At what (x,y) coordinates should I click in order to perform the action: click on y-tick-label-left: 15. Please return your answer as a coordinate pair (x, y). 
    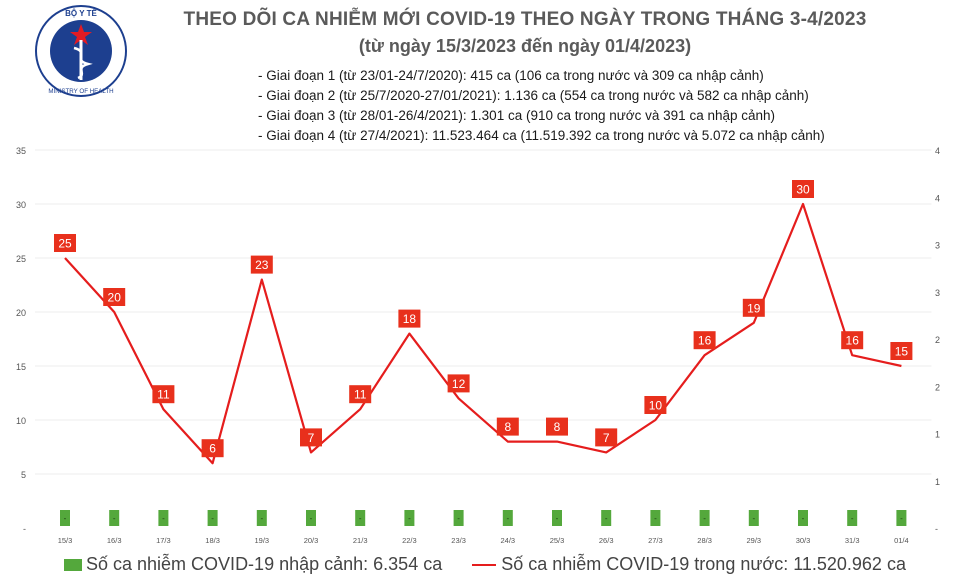
    Looking at the image, I should click on (21, 367).